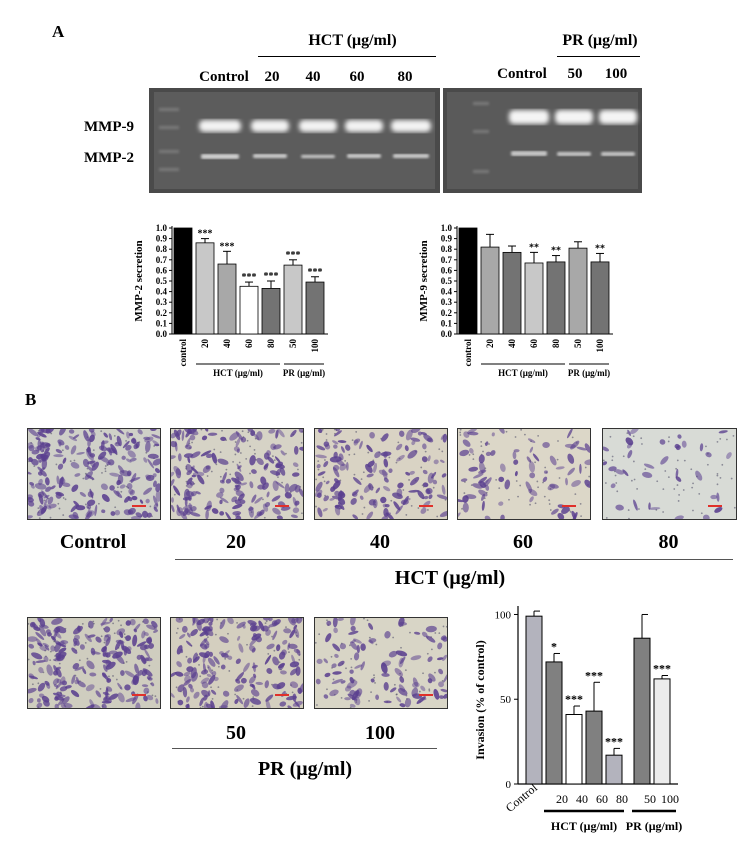  What do you see at coordinates (447, 239) in the screenshot?
I see `mmp9-ytick-label: 0.9` at bounding box center [447, 239].